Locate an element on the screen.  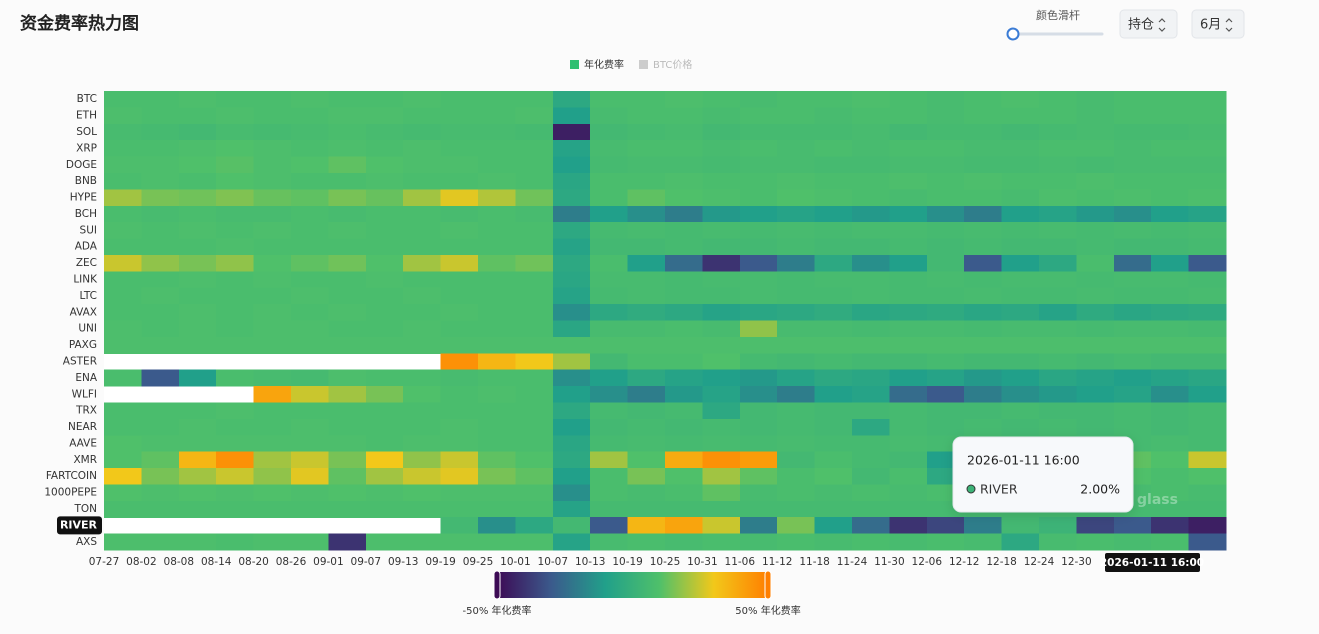
position-select: 持仓 is located at coordinates (1148, 24).